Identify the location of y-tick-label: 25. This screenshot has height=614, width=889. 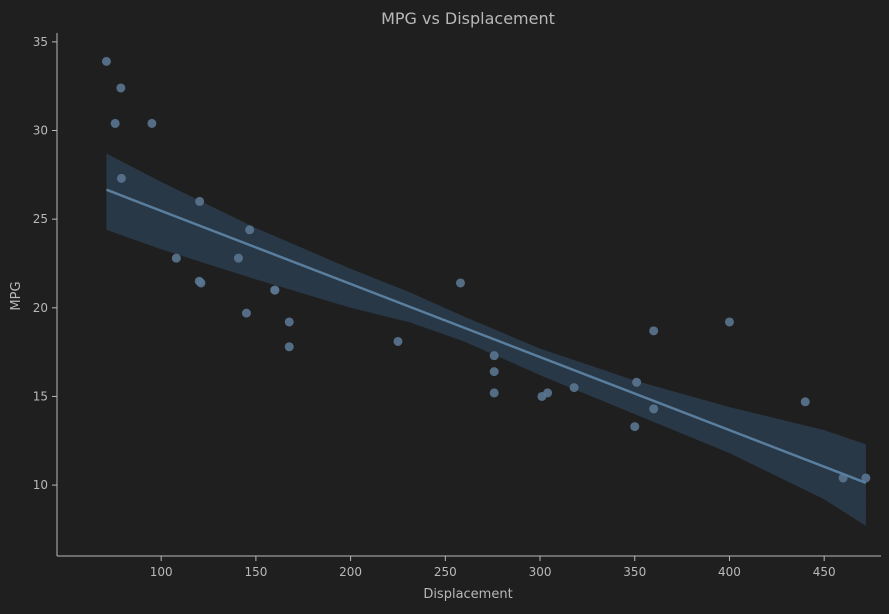
(40, 219).